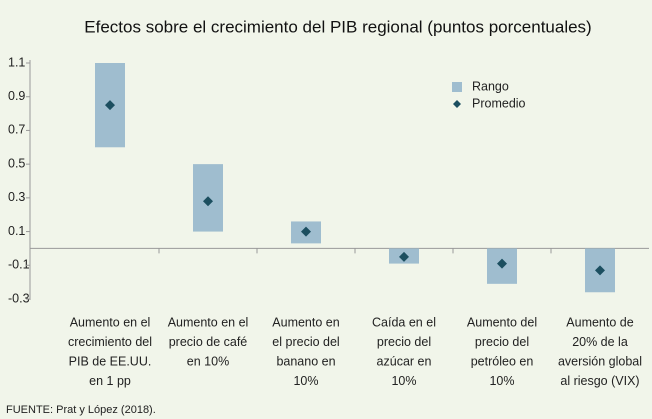 Image resolution: width=652 pixels, height=419 pixels. I want to click on x-tick-label: PIB de EE.UU., so click(110, 361).